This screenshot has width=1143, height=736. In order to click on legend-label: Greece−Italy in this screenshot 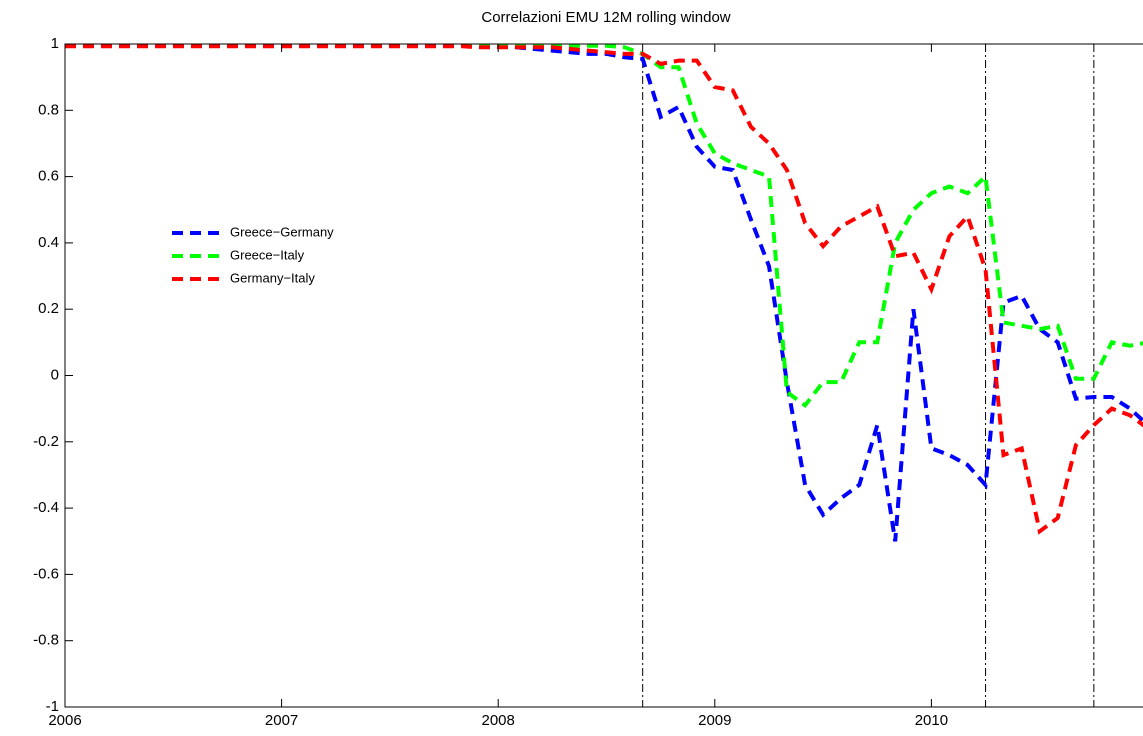, I will do `click(267, 254)`.